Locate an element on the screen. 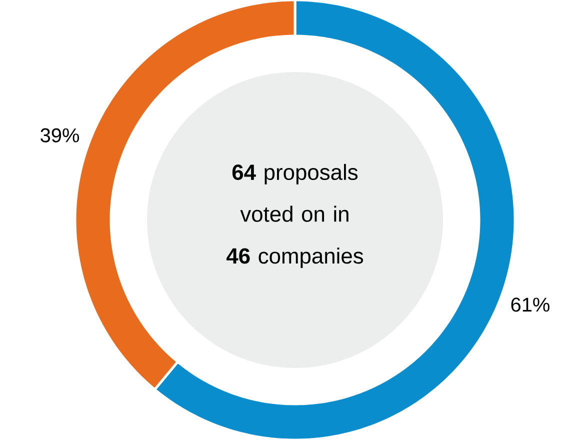 The height and width of the screenshot is (446, 568). data-label: 61% is located at coordinates (530, 305).